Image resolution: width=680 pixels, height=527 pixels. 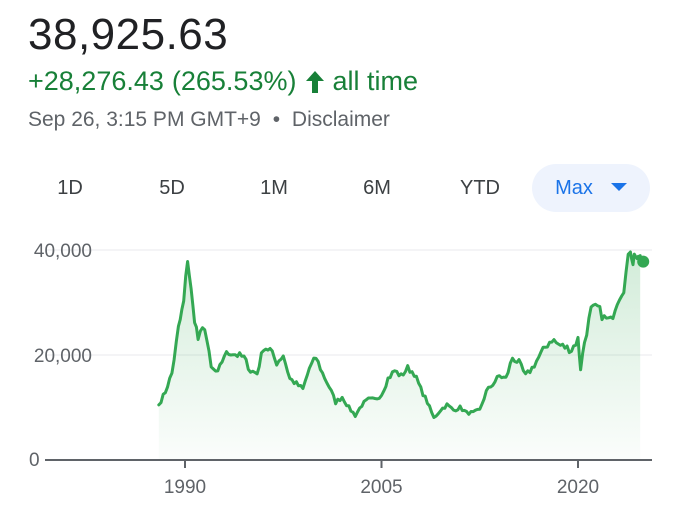 I want to click on y-tick-label: 0, so click(x=34, y=460).